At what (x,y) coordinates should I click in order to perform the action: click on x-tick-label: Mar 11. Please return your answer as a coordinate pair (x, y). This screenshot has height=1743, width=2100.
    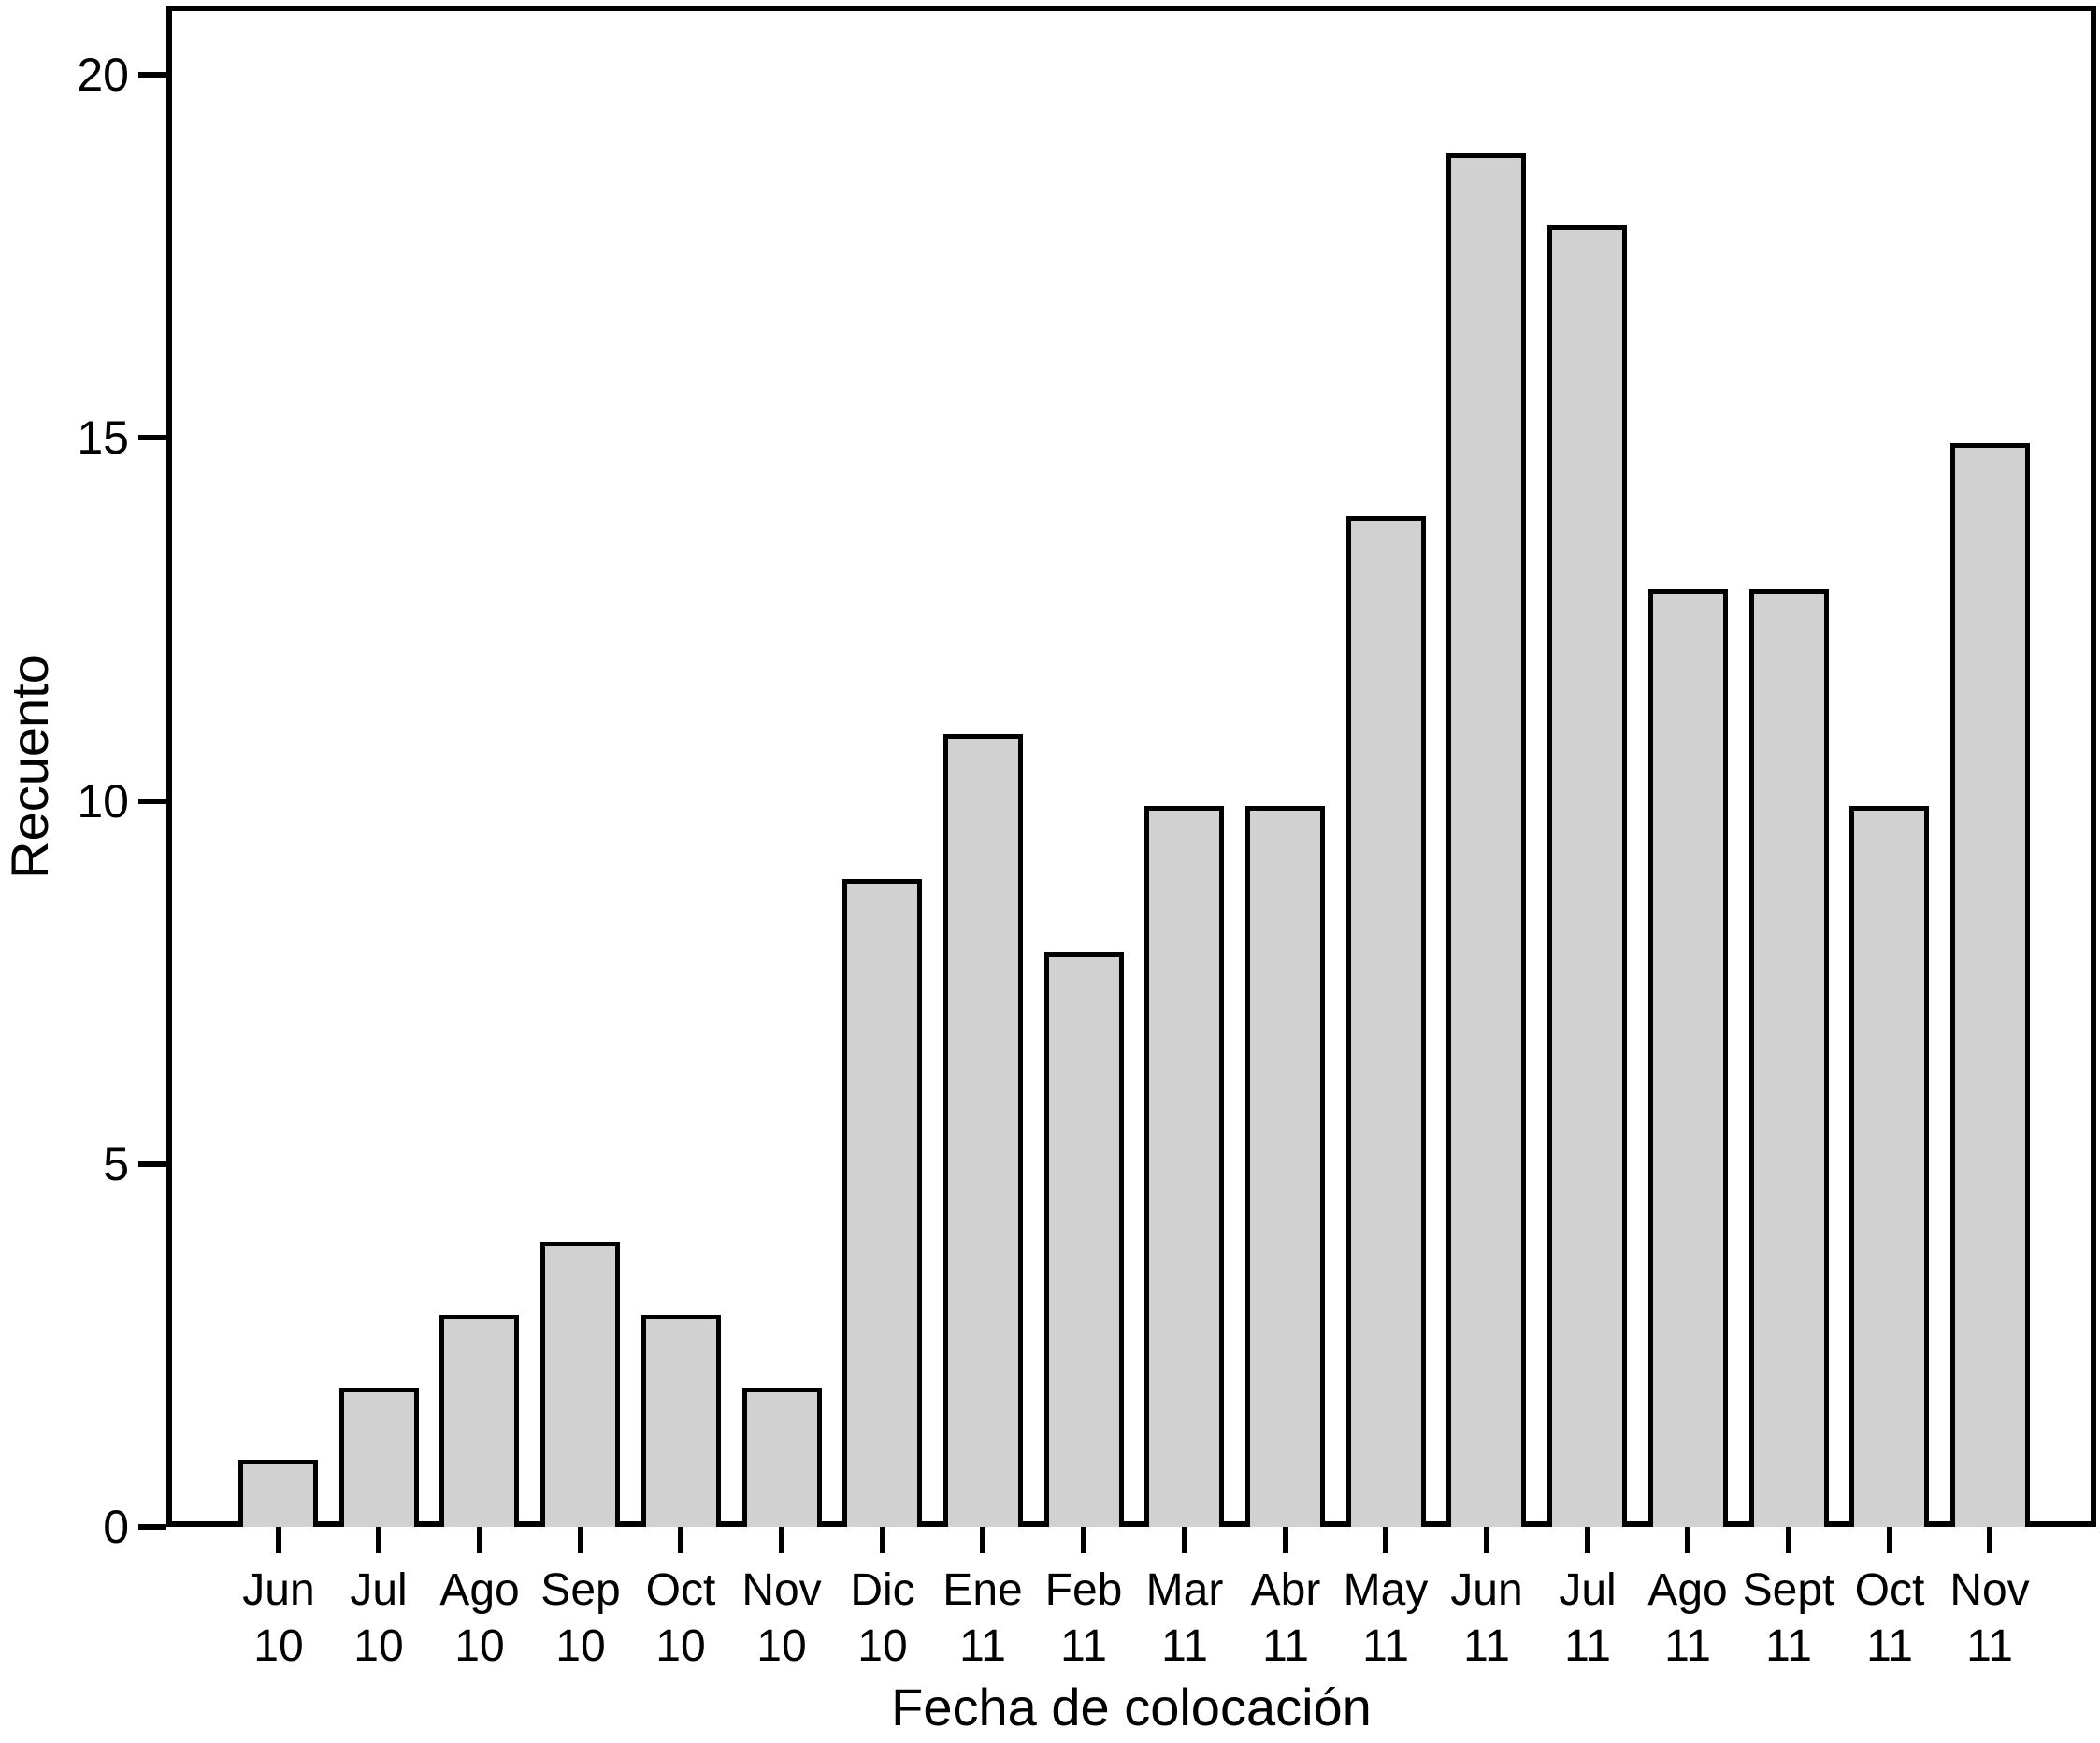
    Looking at the image, I should click on (1184, 1619).